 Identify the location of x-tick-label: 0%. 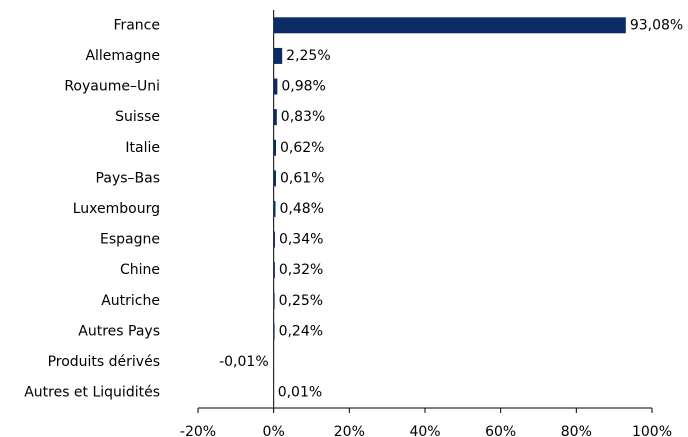
(274, 430).